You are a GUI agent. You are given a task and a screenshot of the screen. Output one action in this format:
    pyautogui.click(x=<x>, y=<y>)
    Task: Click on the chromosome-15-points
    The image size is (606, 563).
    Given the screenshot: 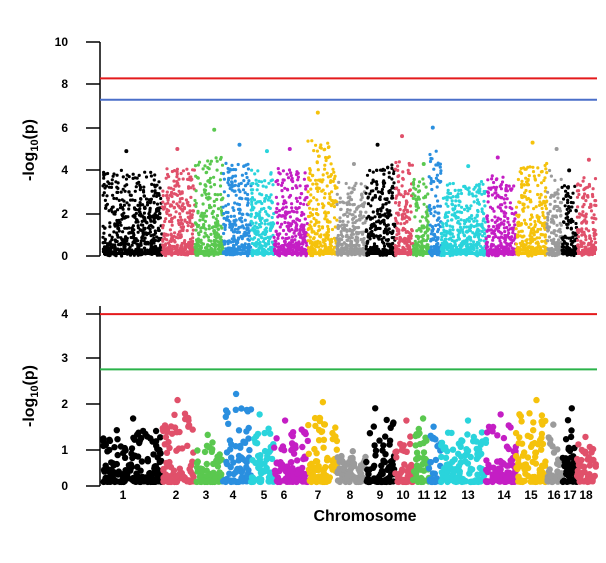 What is the action you would take?
    pyautogui.click(x=531, y=199)
    